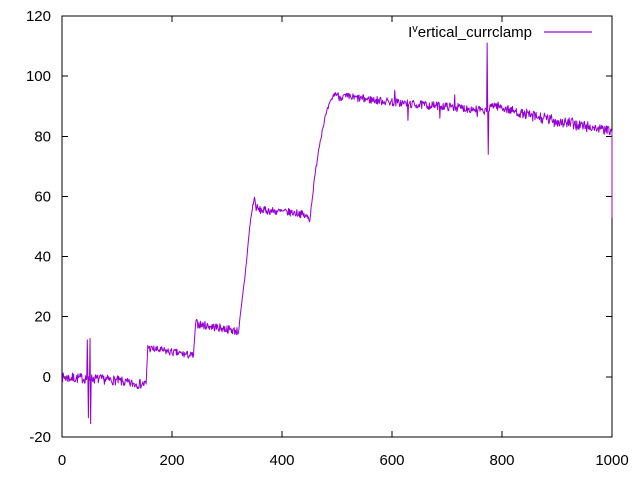  I want to click on x-tick-label: 800, so click(501, 460).